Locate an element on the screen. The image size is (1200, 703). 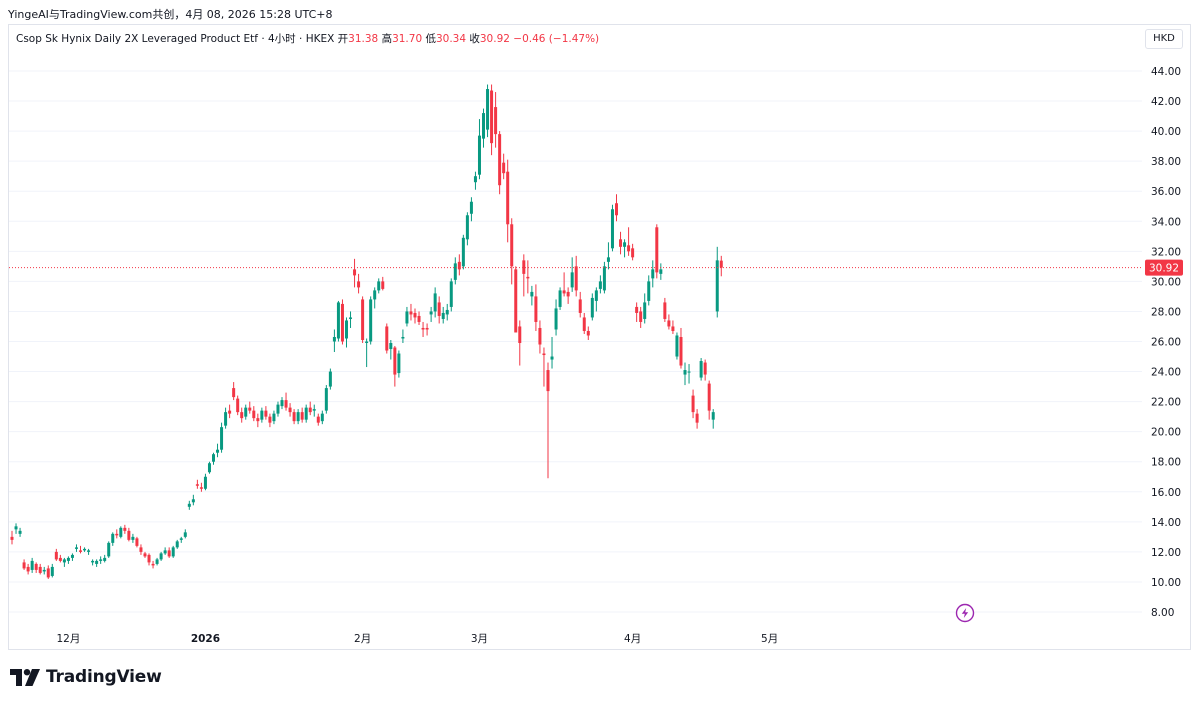
y-tick-label: 36.00 is located at coordinates (1166, 192).